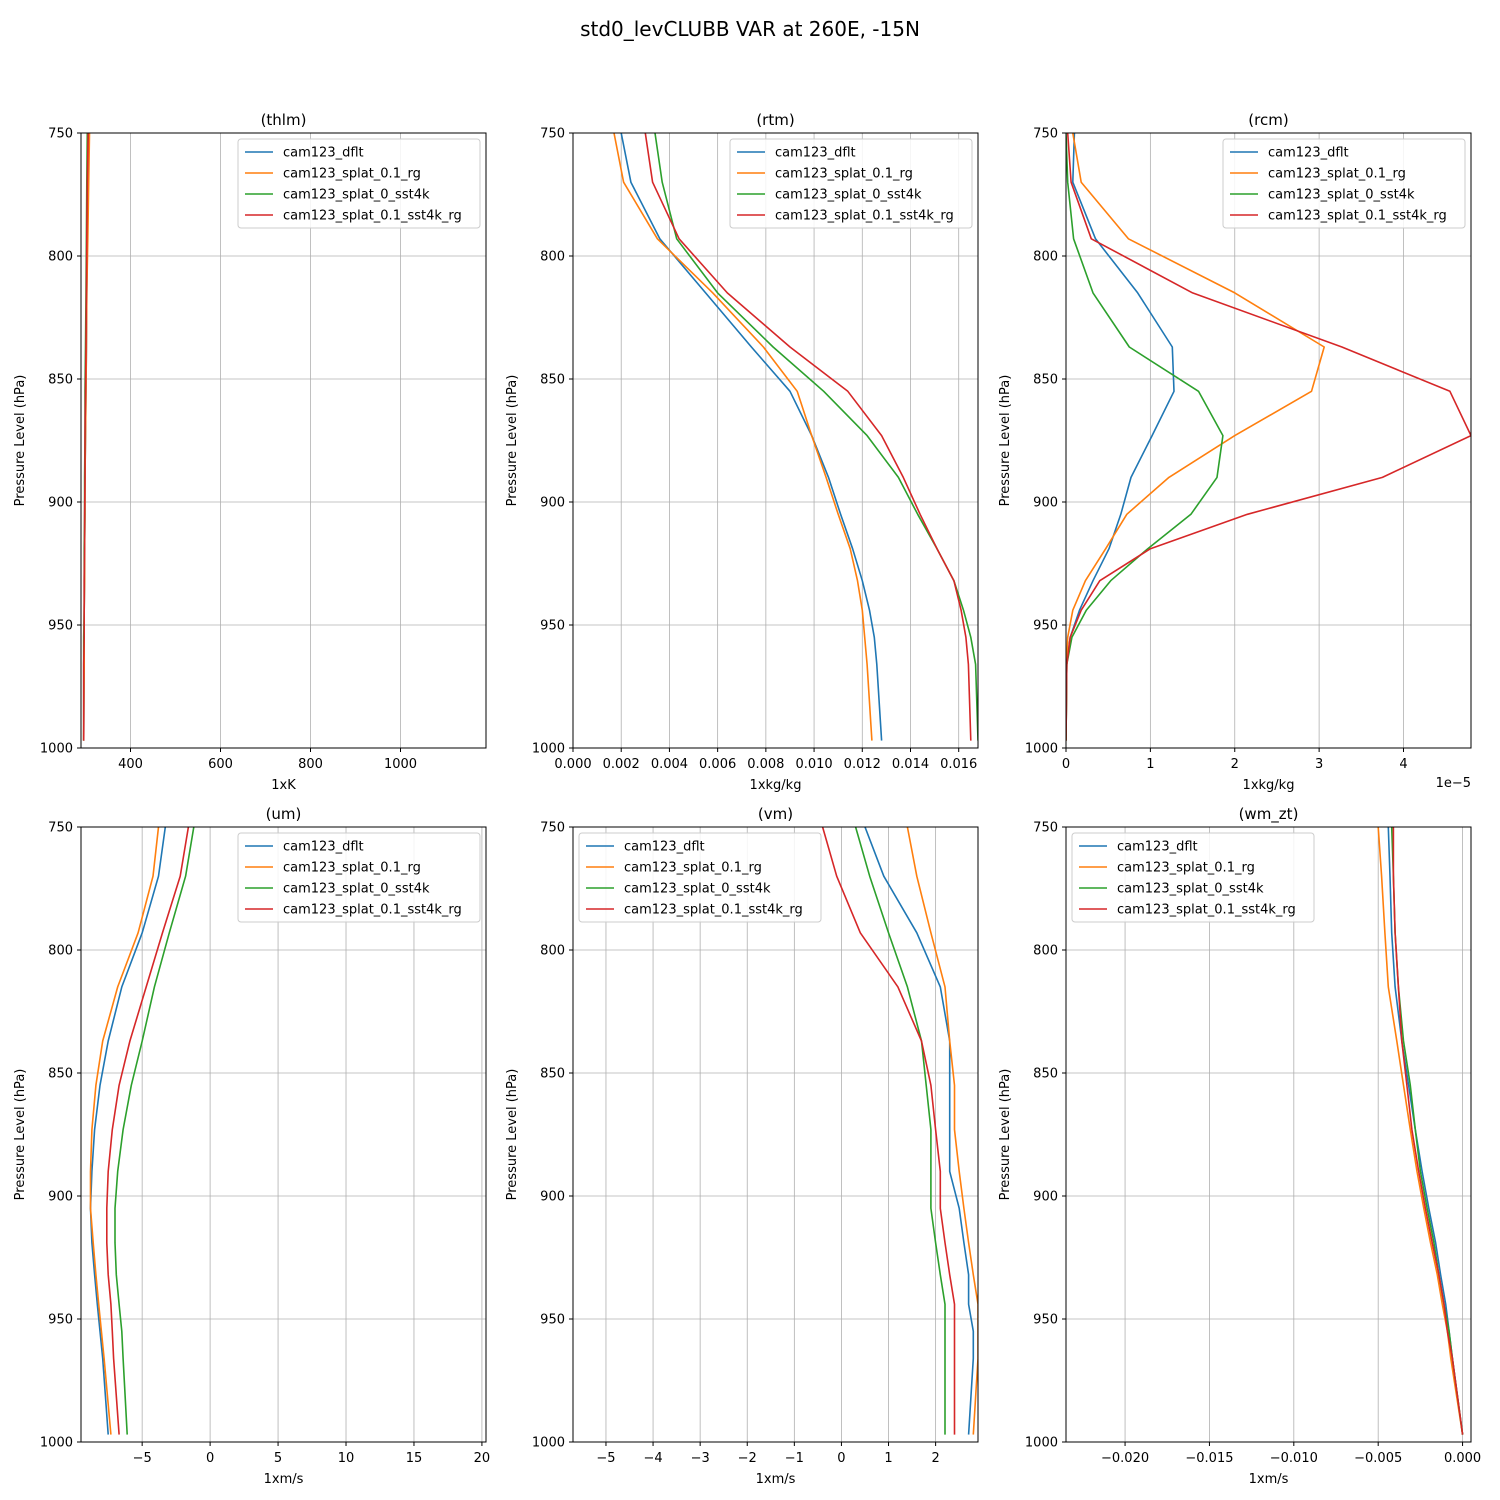  Describe the element at coordinates (750, 29) in the screenshot. I see `figure-title: std0_levCLUBB VAR at 260E, -15N` at that location.